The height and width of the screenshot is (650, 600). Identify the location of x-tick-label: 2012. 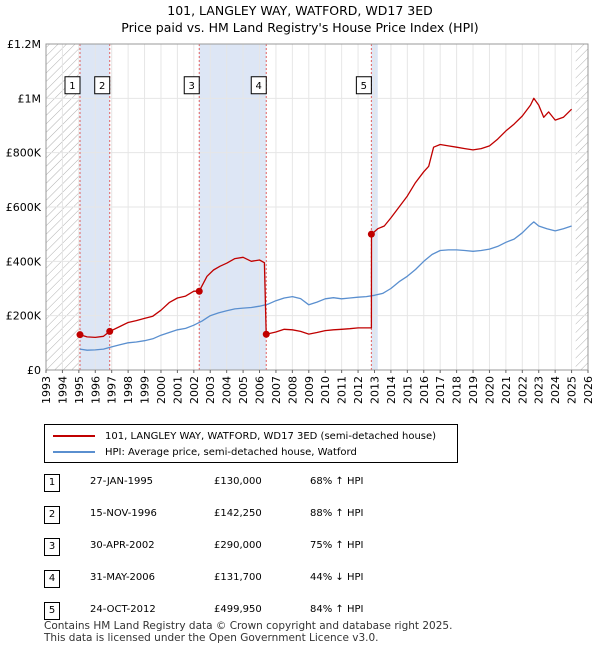
(358, 390).